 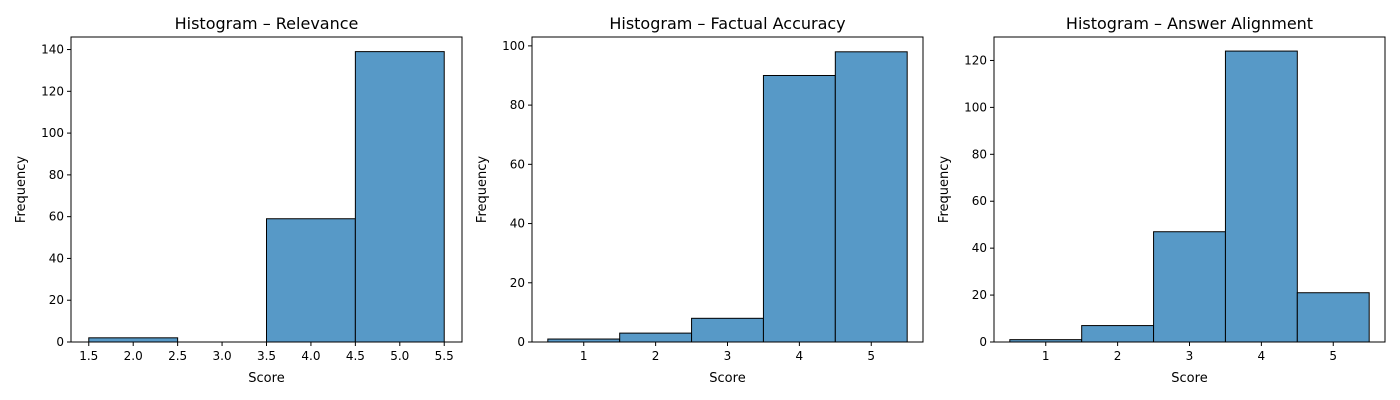 What do you see at coordinates (727, 23) in the screenshot?
I see `chart-title: Histogram – Factual Accuracy` at bounding box center [727, 23].